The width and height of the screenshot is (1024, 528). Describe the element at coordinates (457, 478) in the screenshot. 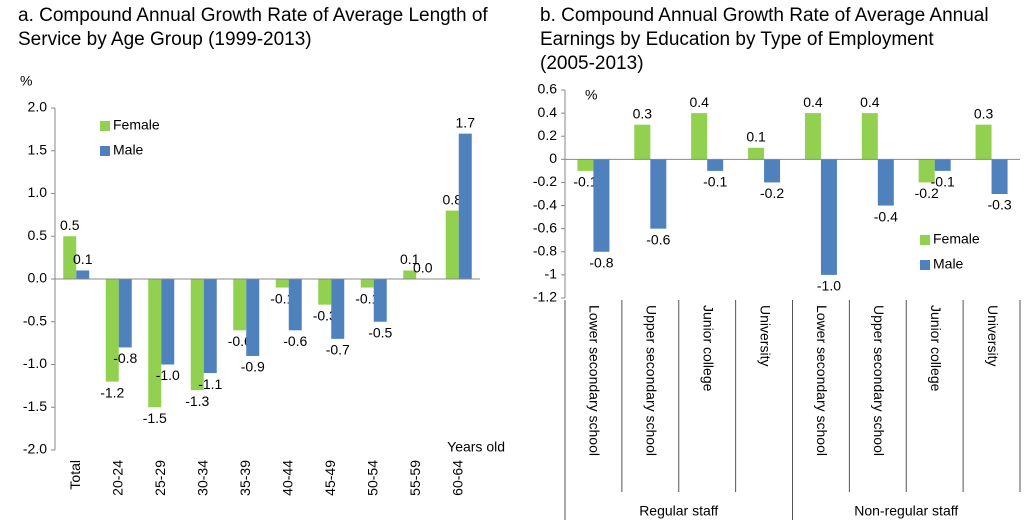

I see `x-tick-label: 60-64` at that location.